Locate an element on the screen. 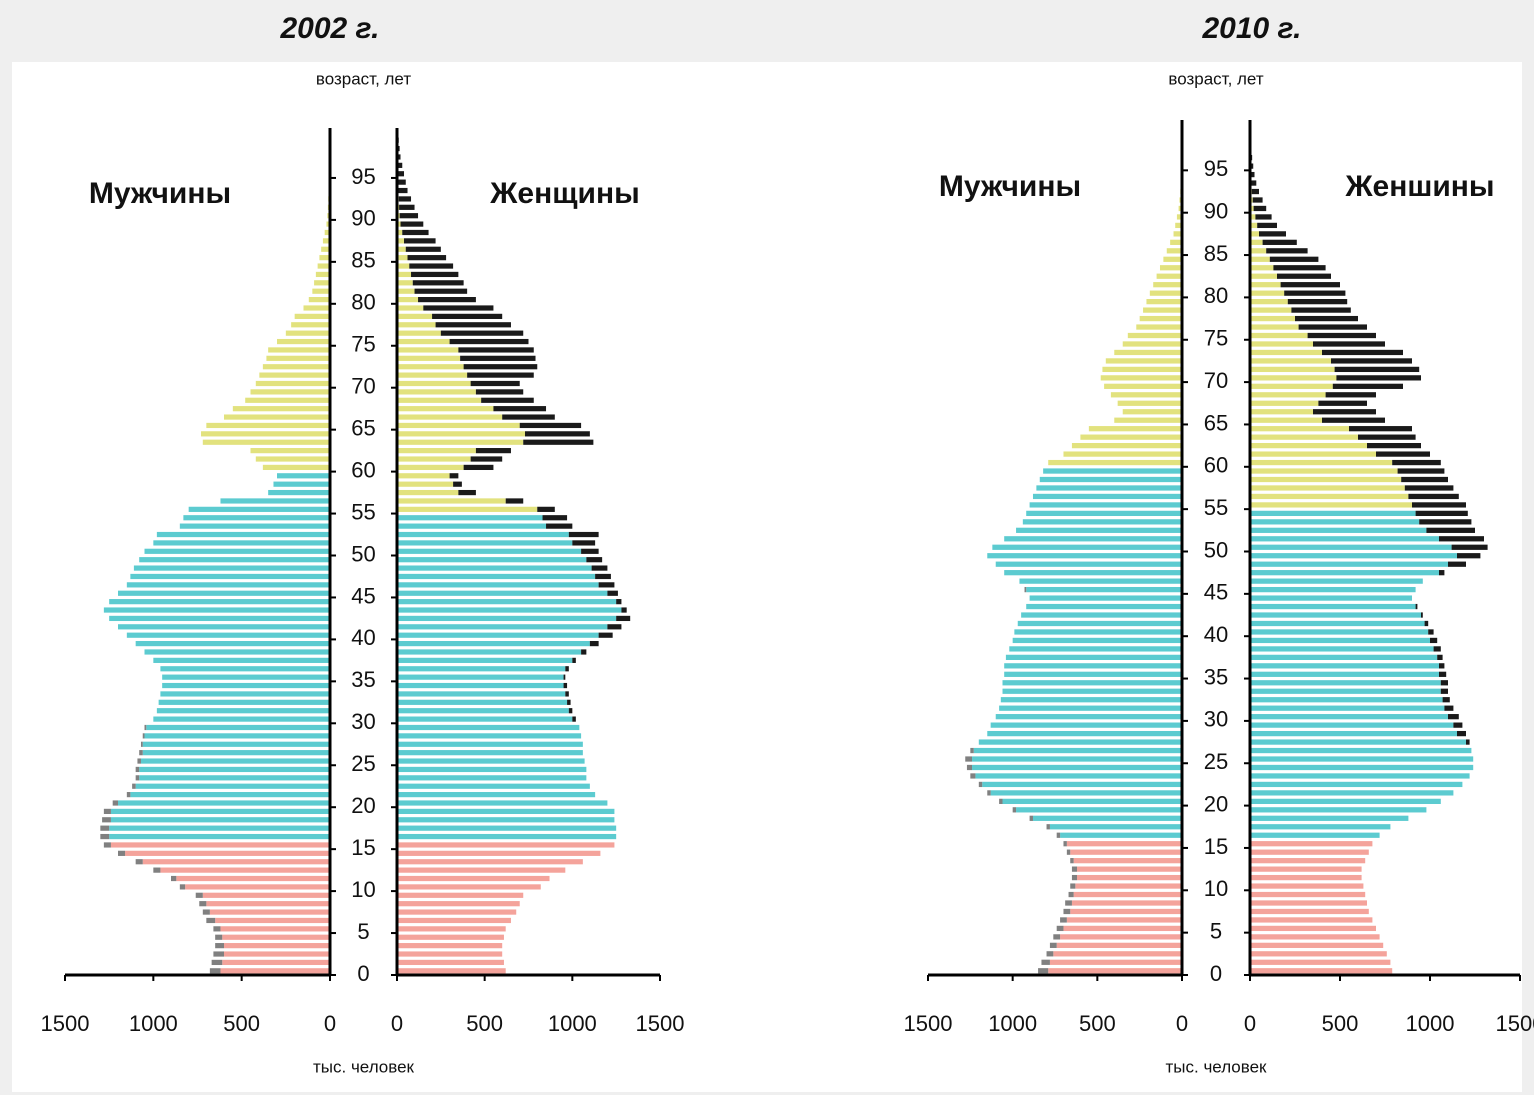 The height and width of the screenshot is (1095, 1534). y-tick-label: 40 is located at coordinates (1216, 634).